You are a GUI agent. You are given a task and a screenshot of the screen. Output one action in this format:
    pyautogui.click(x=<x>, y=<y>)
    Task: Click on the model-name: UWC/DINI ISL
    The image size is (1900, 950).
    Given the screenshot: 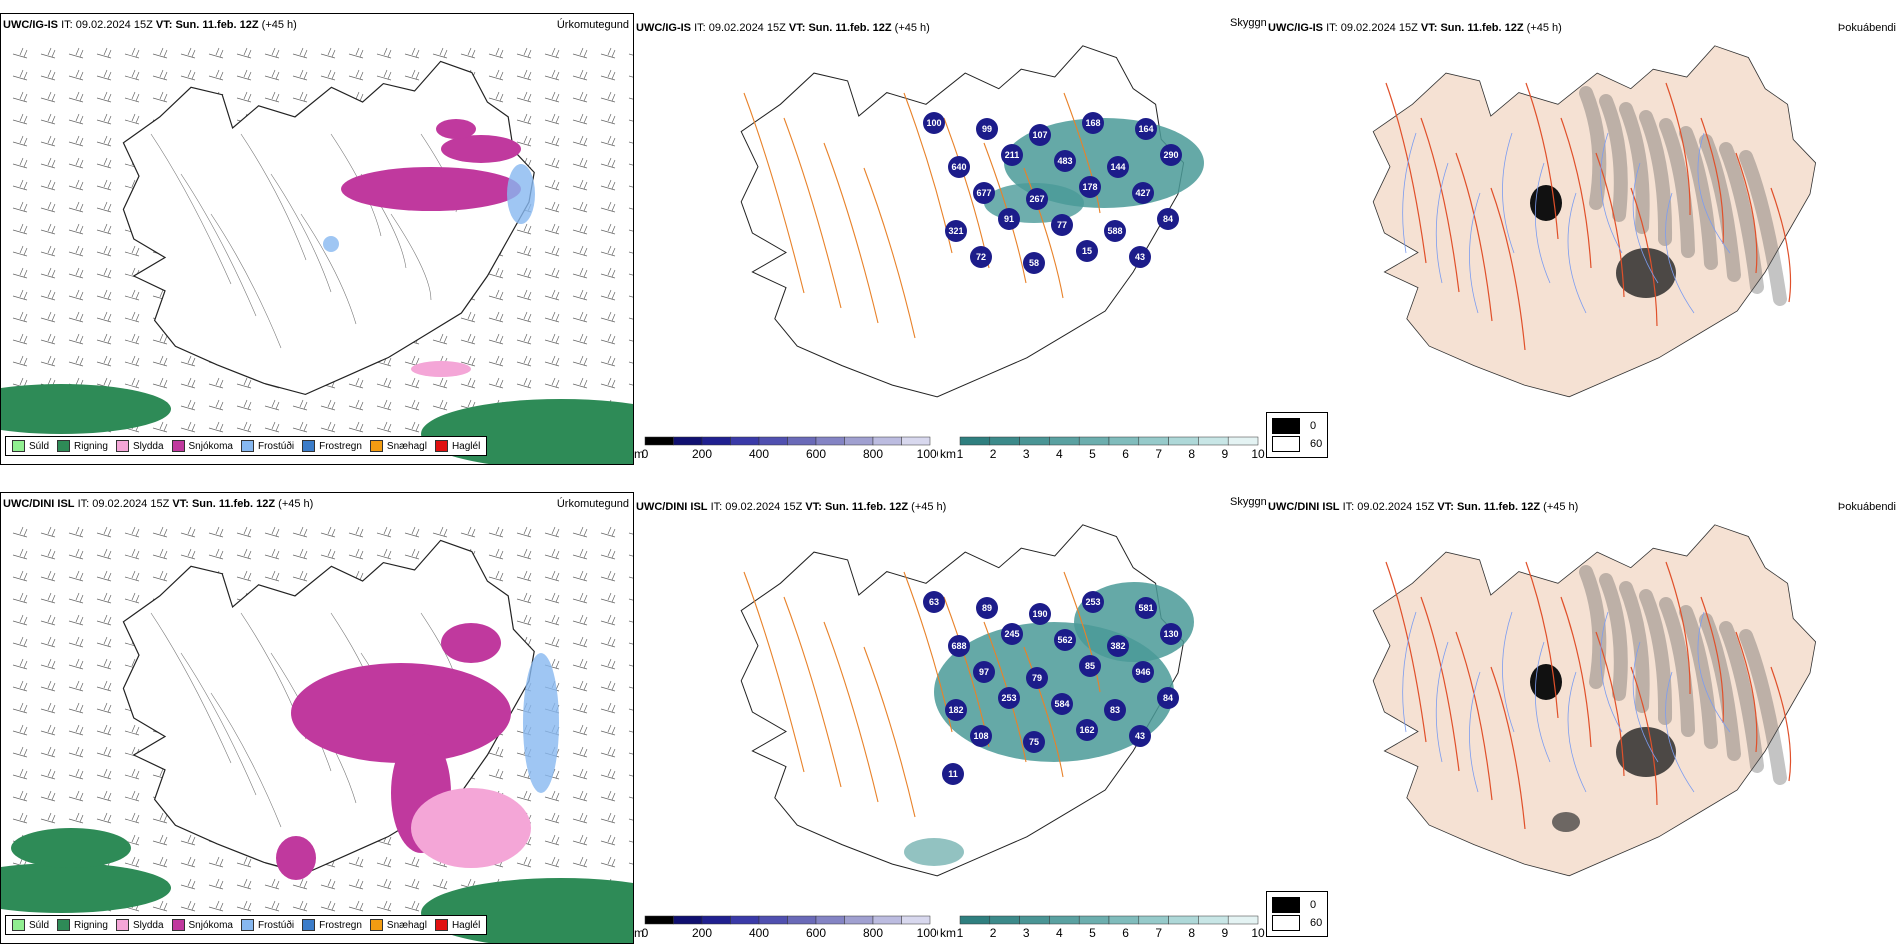 What is the action you would take?
    pyautogui.click(x=1304, y=507)
    